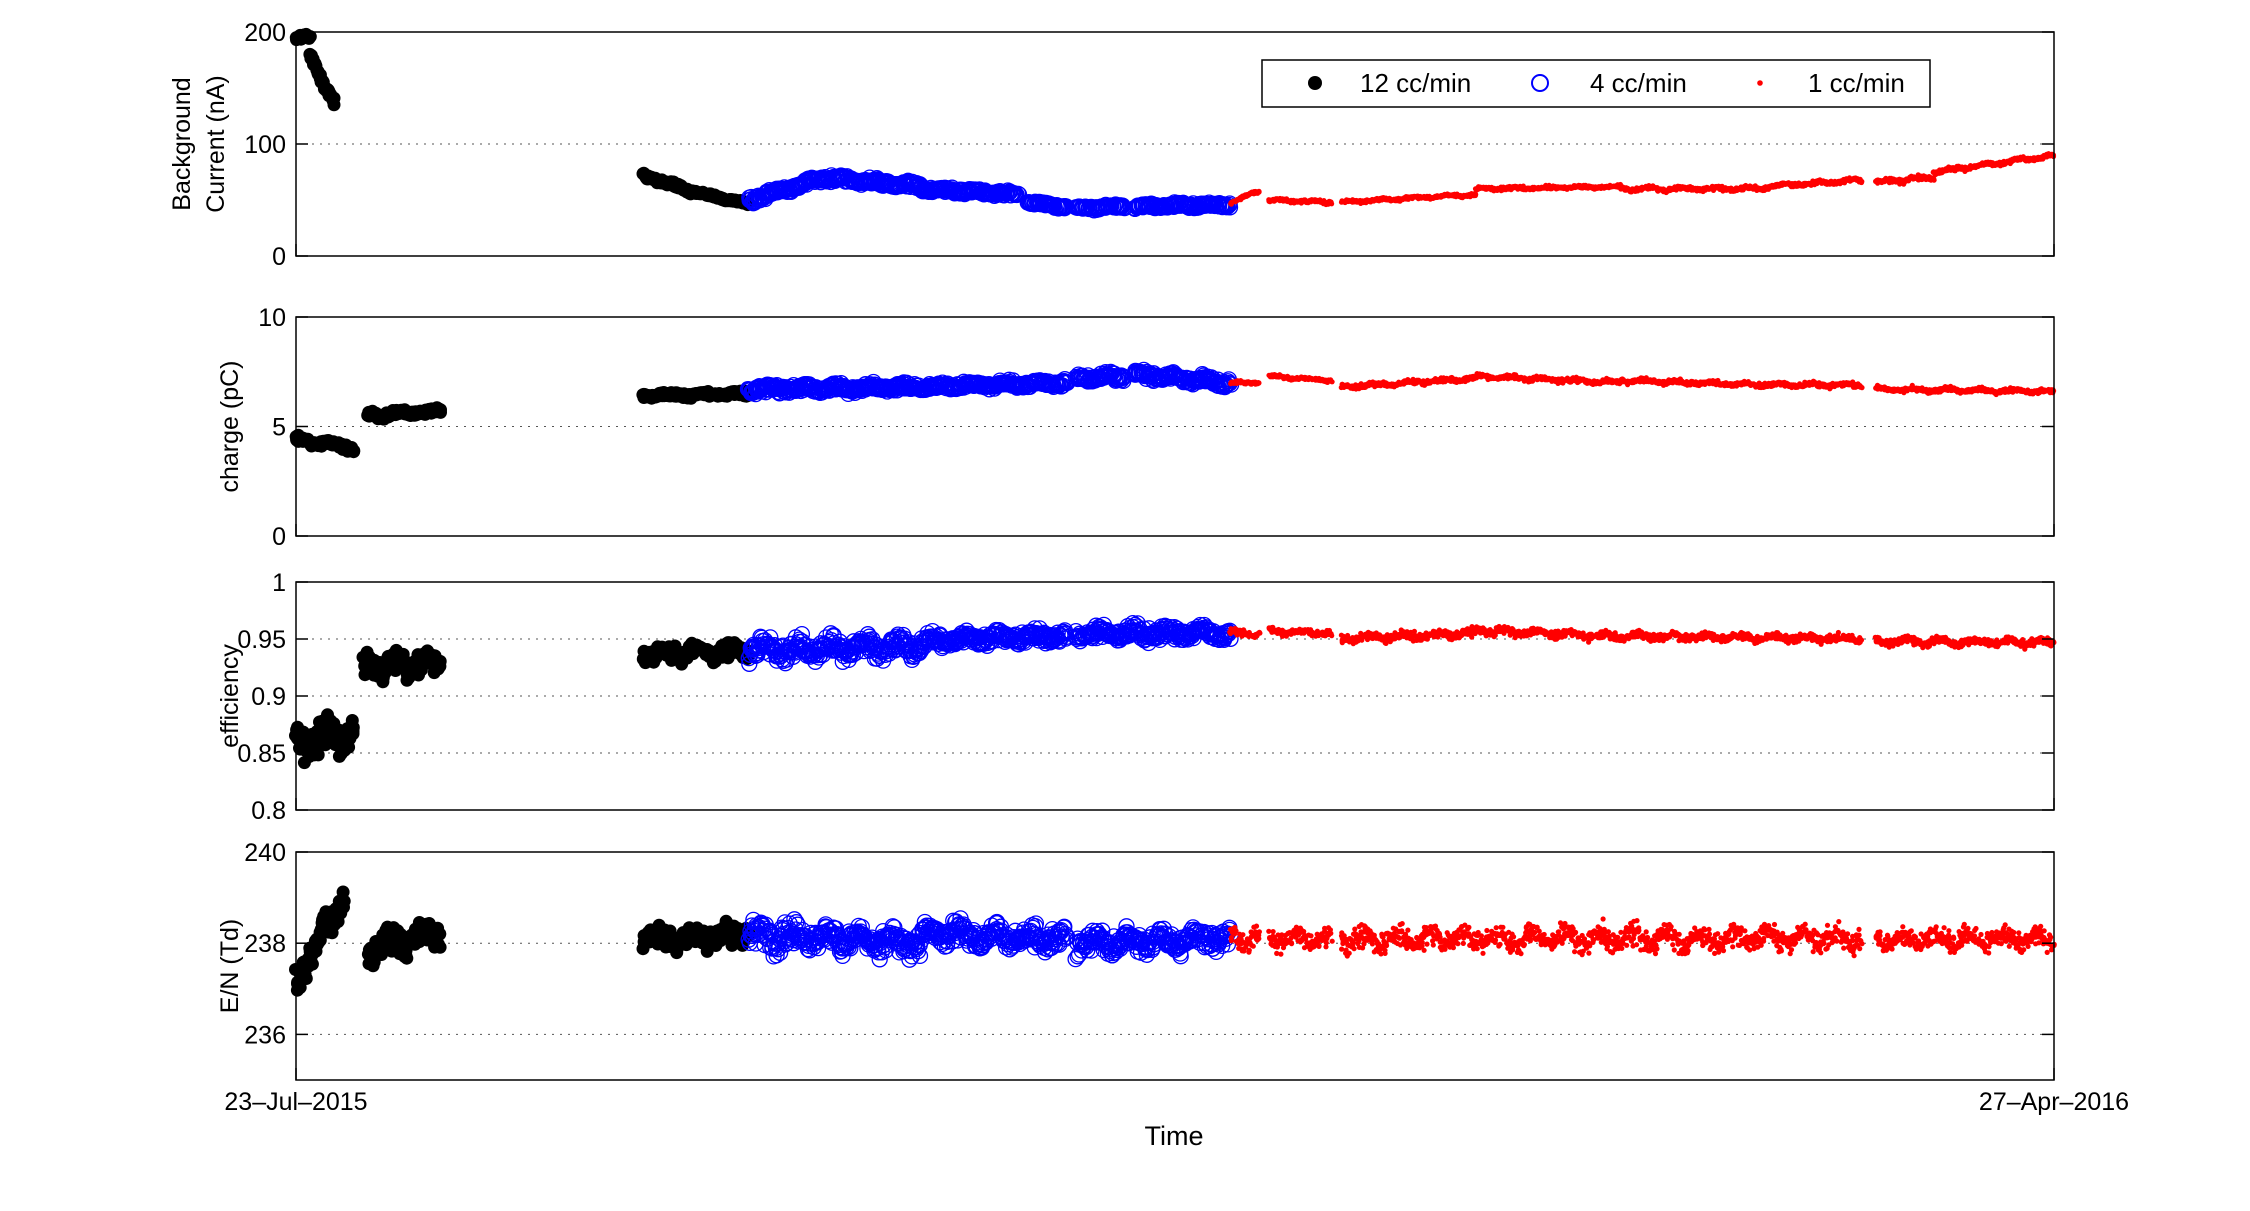 The height and width of the screenshot is (1211, 2250). Describe the element at coordinates (216, 144) in the screenshot. I see `y-axis-label: Current (nA)` at that location.